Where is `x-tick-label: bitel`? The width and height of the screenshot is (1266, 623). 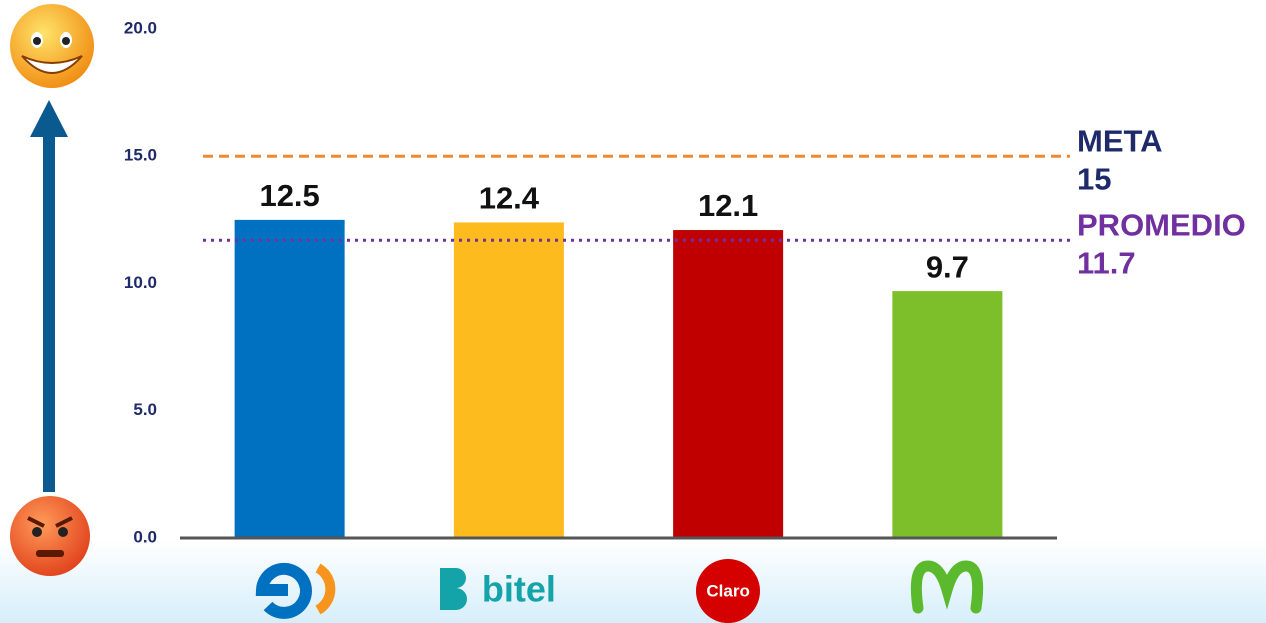 x-tick-label: bitel is located at coordinates (519, 589).